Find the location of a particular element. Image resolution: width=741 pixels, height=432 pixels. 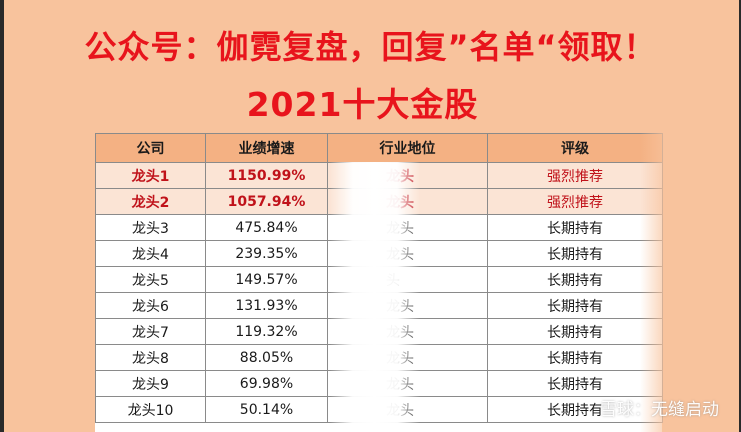

table-header-row: 公司 业绩增速 行业地位 评级 is located at coordinates (379, 148).